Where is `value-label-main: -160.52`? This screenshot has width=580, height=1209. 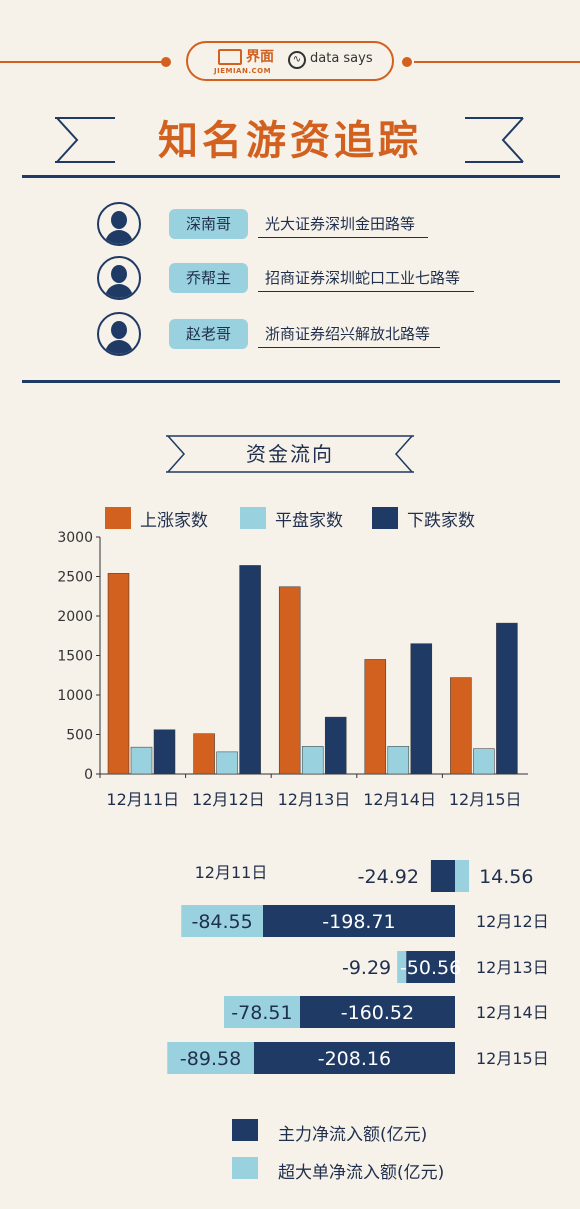 value-label-main: -160.52 is located at coordinates (377, 1013).